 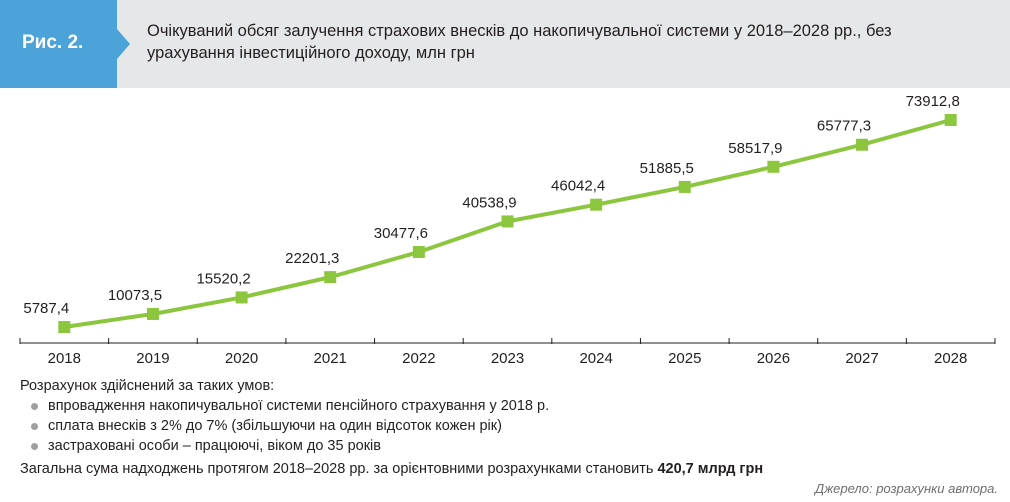 I want to click on data-label: 15520,2, so click(x=223, y=278).